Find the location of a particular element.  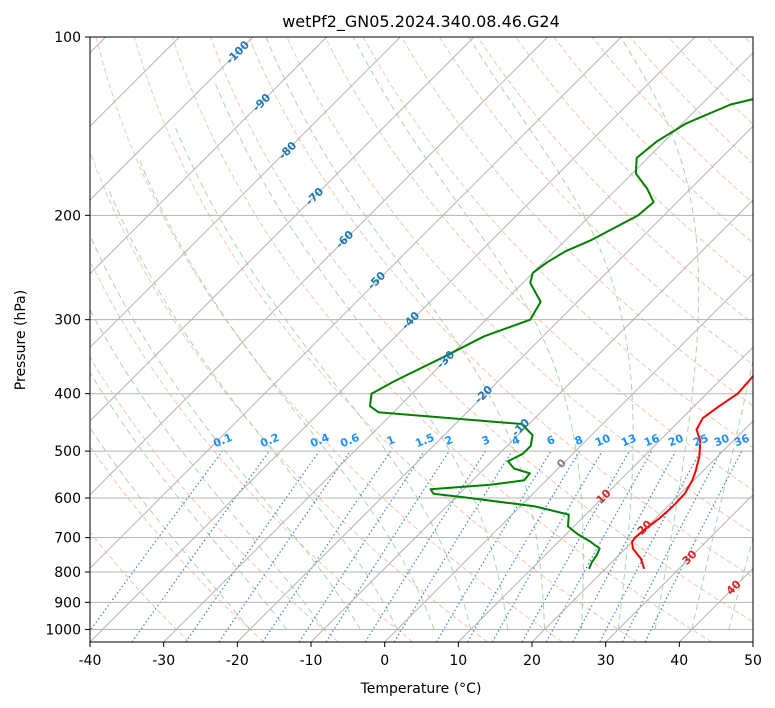

x-tick-label: -40 is located at coordinates (90, 661).